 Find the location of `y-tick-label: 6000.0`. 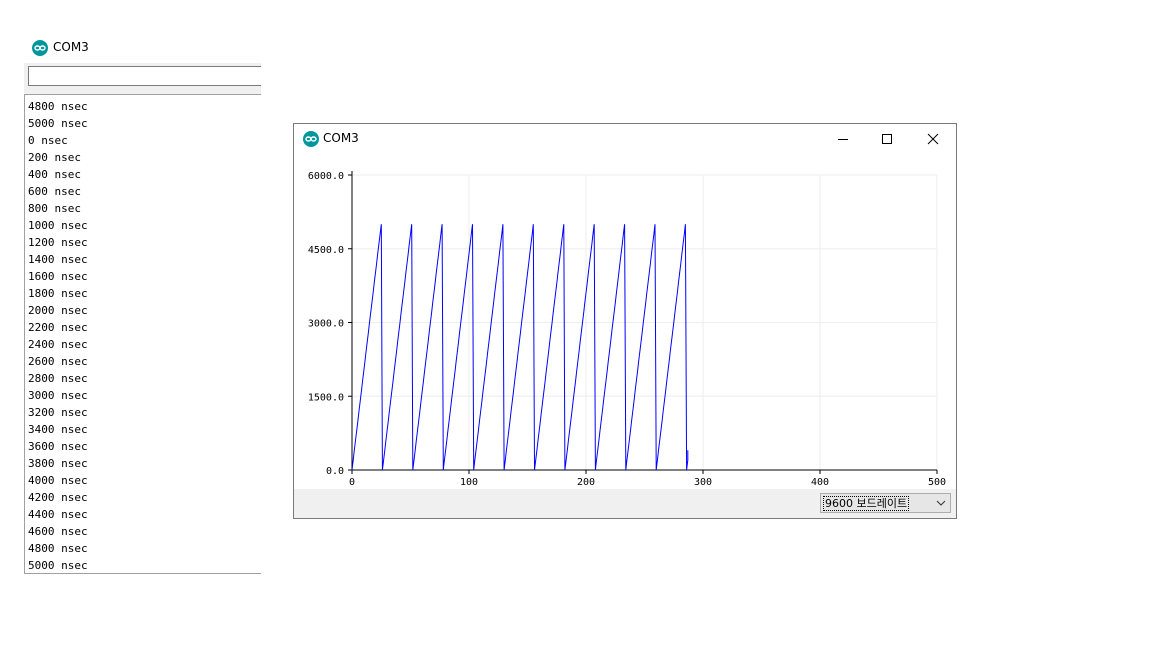

y-tick-label: 6000.0 is located at coordinates (326, 176).